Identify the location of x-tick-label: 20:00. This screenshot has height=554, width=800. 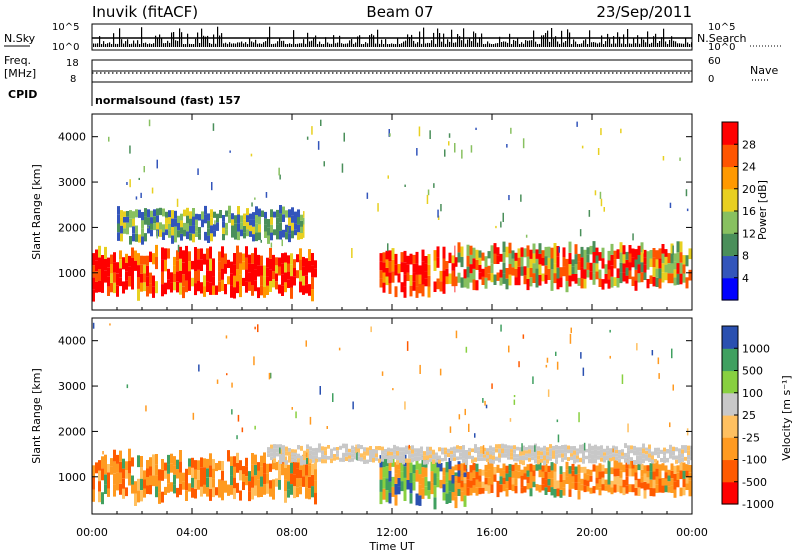
(592, 532).